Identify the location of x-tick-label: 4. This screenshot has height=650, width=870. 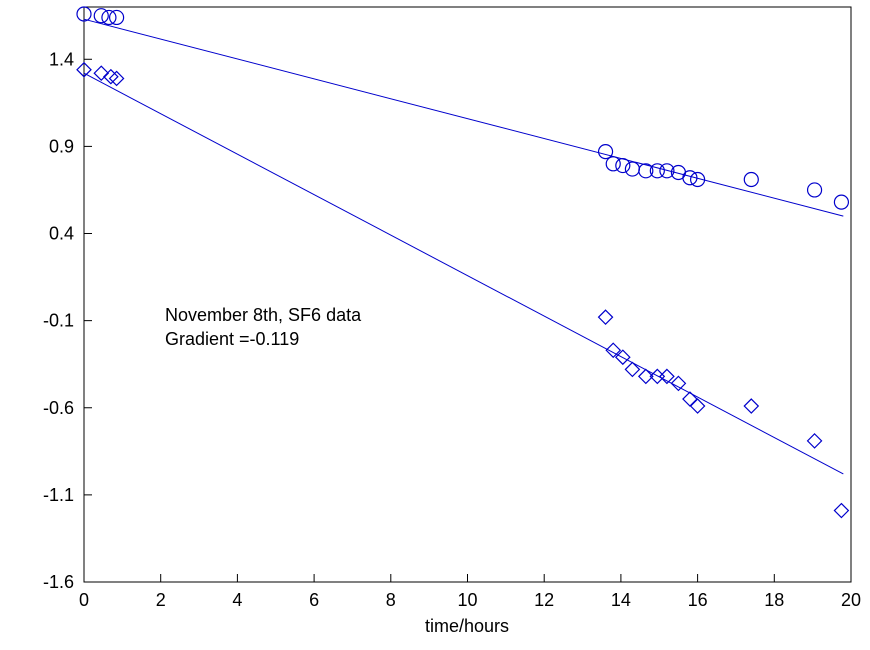
(237, 600).